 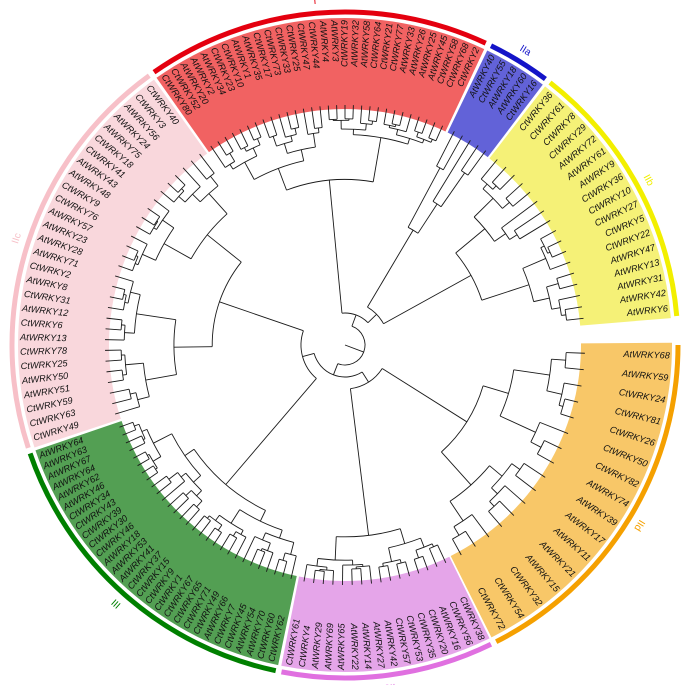 I want to click on clade-label-iic: IIc, so click(x=17, y=238).